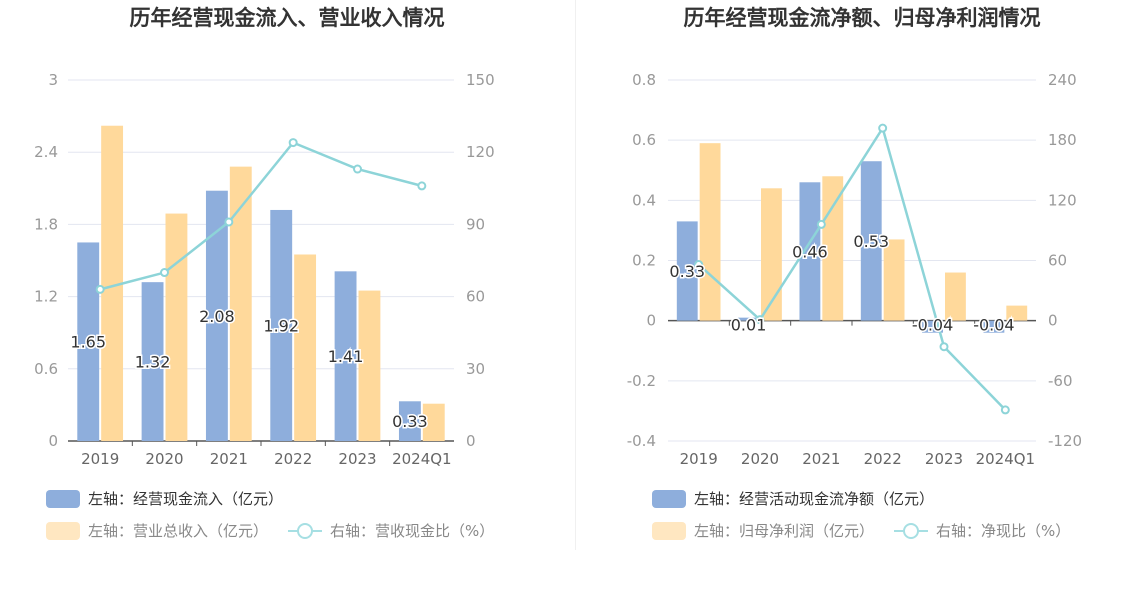 This screenshot has width=1148, height=589. Describe the element at coordinates (186, 499) in the screenshot. I see `legend-label: 左轴：经营现金流入（亿元）` at that location.